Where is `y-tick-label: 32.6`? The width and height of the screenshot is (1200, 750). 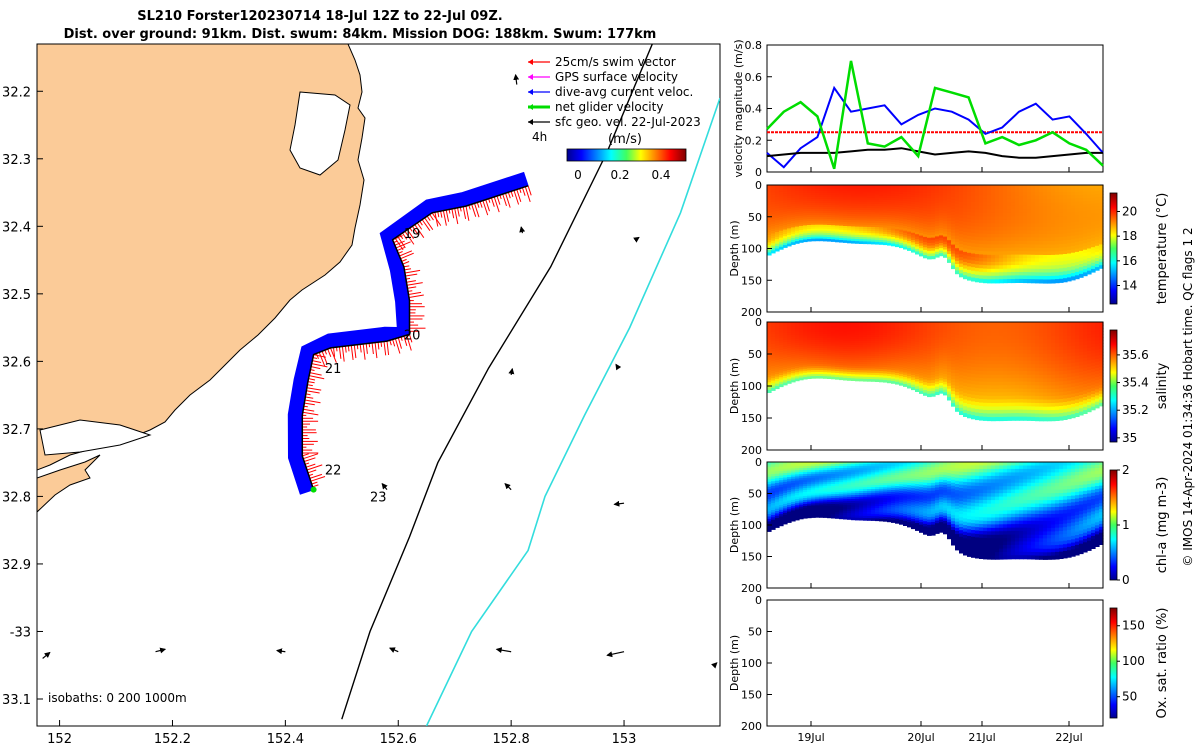
y-tick-label: 32.6 is located at coordinates (16, 362).